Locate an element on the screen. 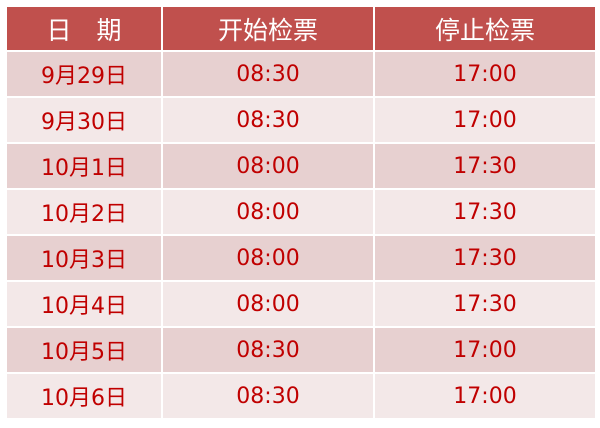 Image resolution: width=600 pixels, height=428 pixels. date-cell: 10月5日 is located at coordinates (85, 351).